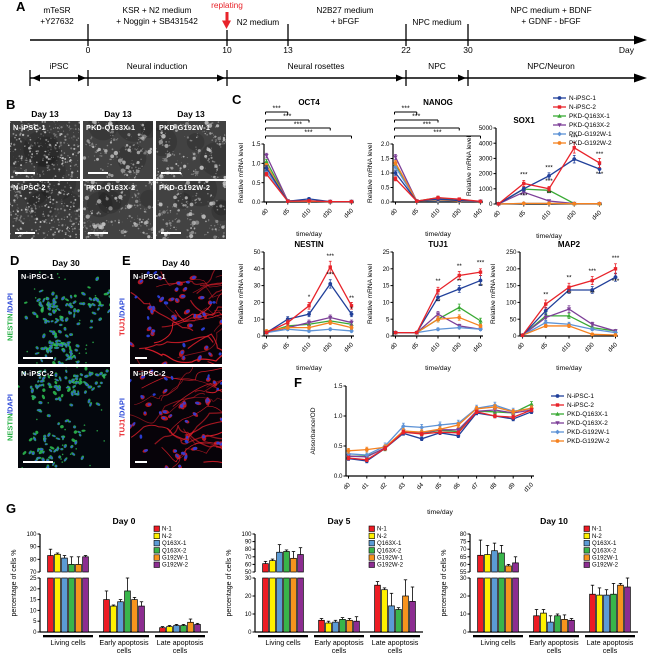 The height and width of the screenshot is (669, 650). Describe the element at coordinates (45, 210) in the screenshot. I see `micrograph-n-ipsc-2: N-iPSC-2` at that location.